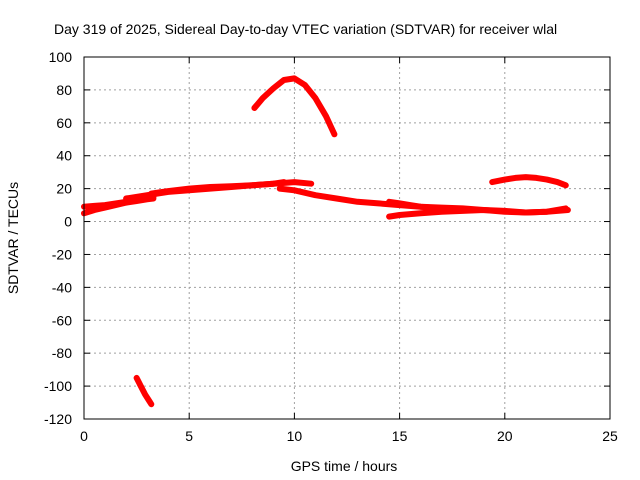 The width and height of the screenshot is (640, 480). What do you see at coordinates (62, 320) in the screenshot?
I see `y-tick-label: -60` at bounding box center [62, 320].